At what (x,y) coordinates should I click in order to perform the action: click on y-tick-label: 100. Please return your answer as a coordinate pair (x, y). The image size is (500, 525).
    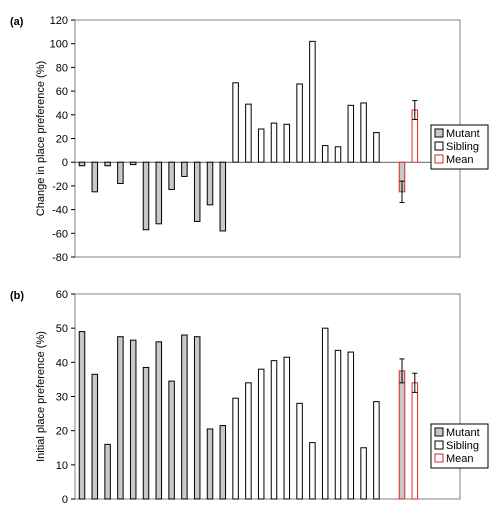
    Looking at the image, I should click on (59, 45).